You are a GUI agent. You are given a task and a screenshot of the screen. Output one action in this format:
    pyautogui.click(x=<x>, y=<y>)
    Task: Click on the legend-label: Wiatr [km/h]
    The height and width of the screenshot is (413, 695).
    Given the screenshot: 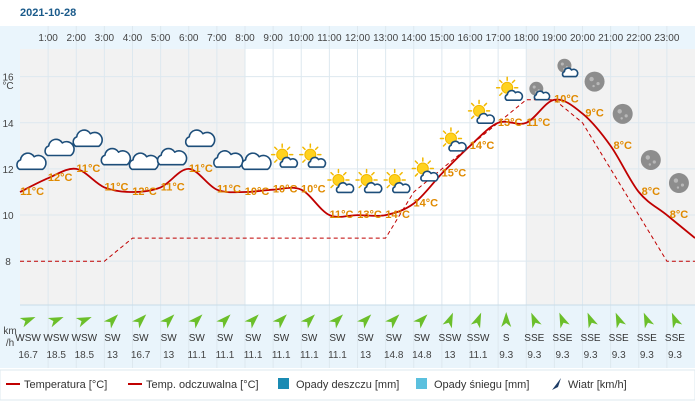 What is the action you would take?
    pyautogui.click(x=597, y=385)
    